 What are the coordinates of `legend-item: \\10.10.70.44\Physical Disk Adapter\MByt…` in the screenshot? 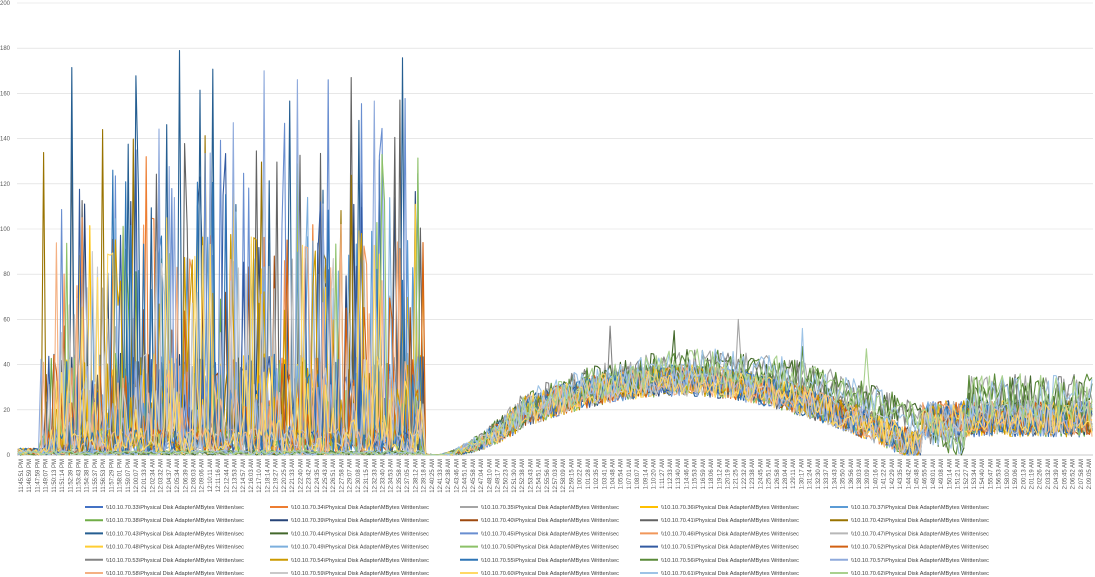 It's located at (349, 534).